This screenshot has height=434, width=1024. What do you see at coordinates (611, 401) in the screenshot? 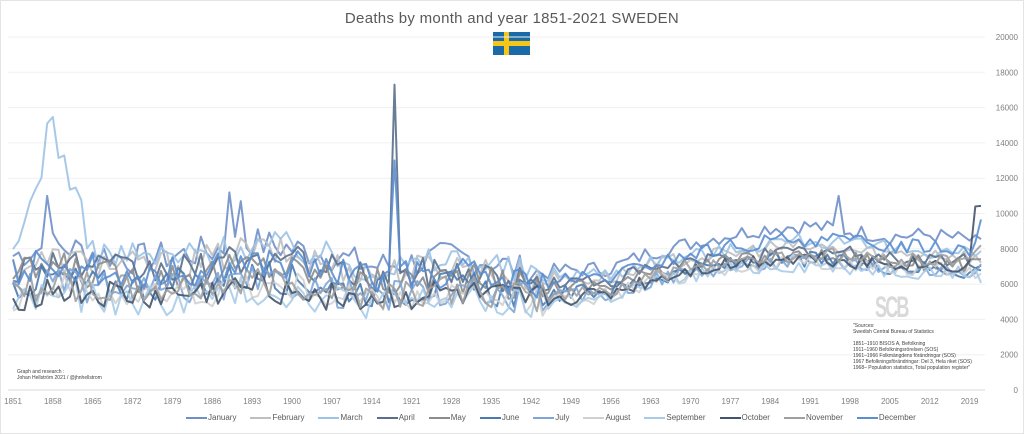
I see `x-tick-label: 1956` at bounding box center [611, 401].